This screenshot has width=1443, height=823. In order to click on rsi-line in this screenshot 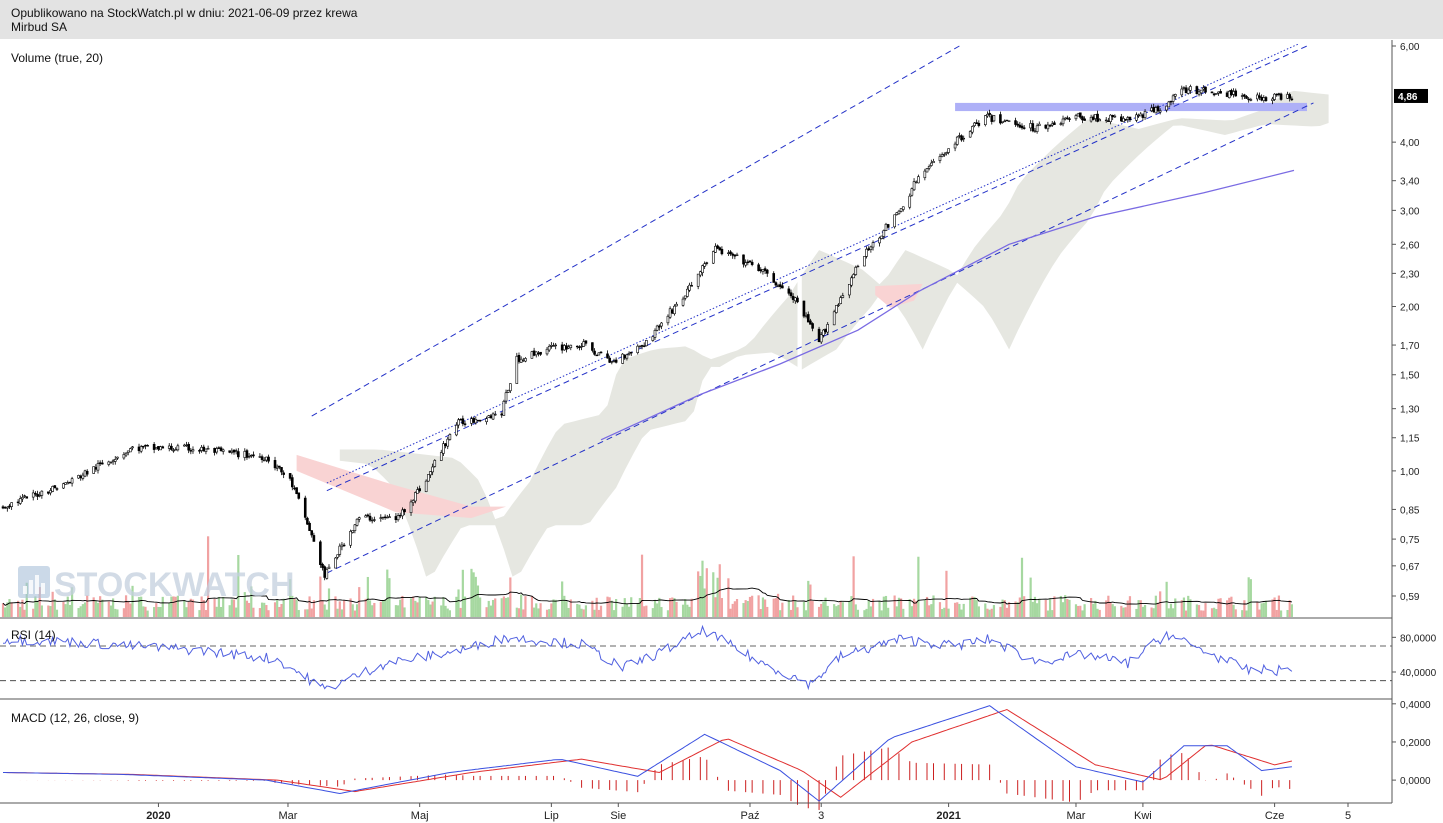, I will do `click(647, 657)`.